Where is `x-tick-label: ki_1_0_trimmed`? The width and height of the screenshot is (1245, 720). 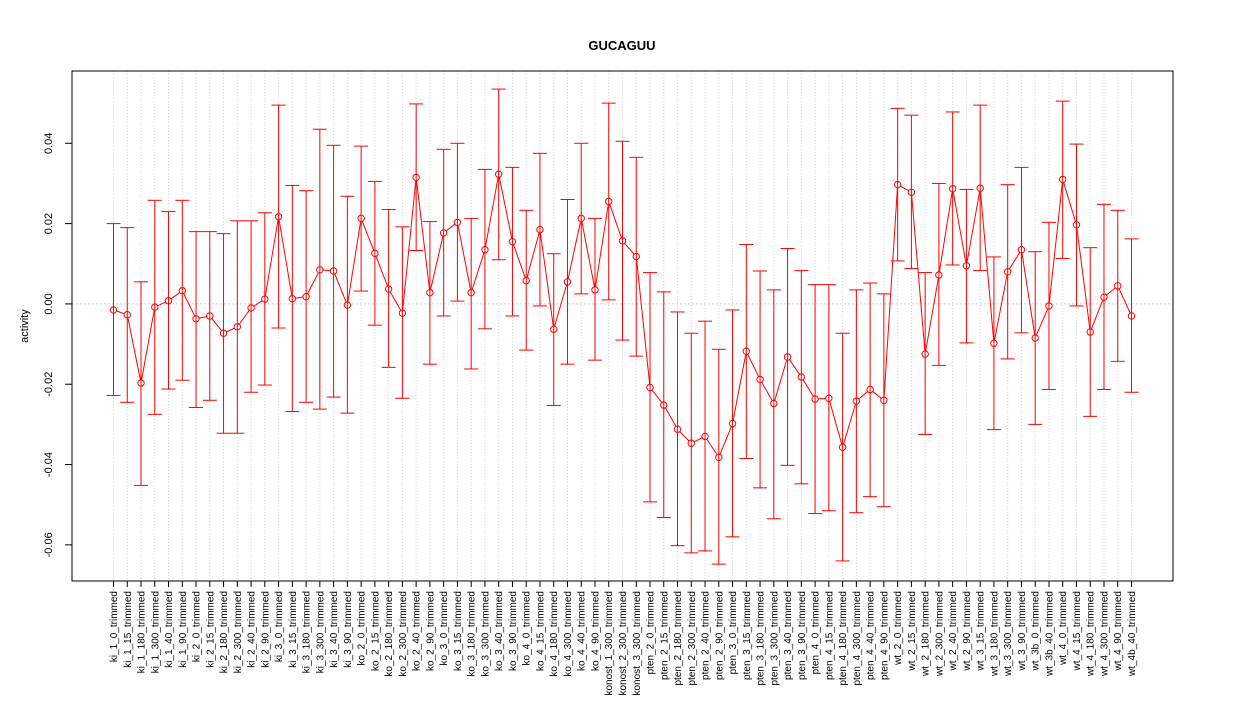
x-tick-label: ki_1_0_trimmed is located at coordinates (114, 626).